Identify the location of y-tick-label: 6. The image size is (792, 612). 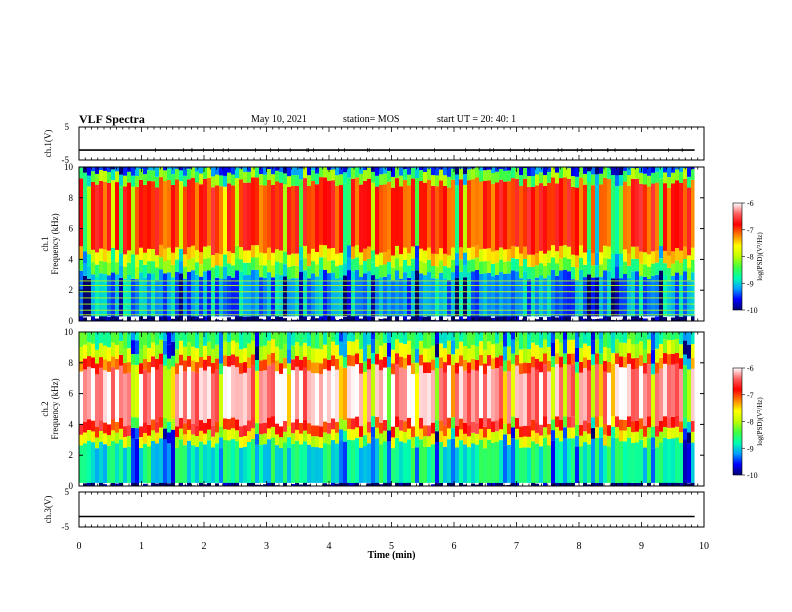
(71, 229).